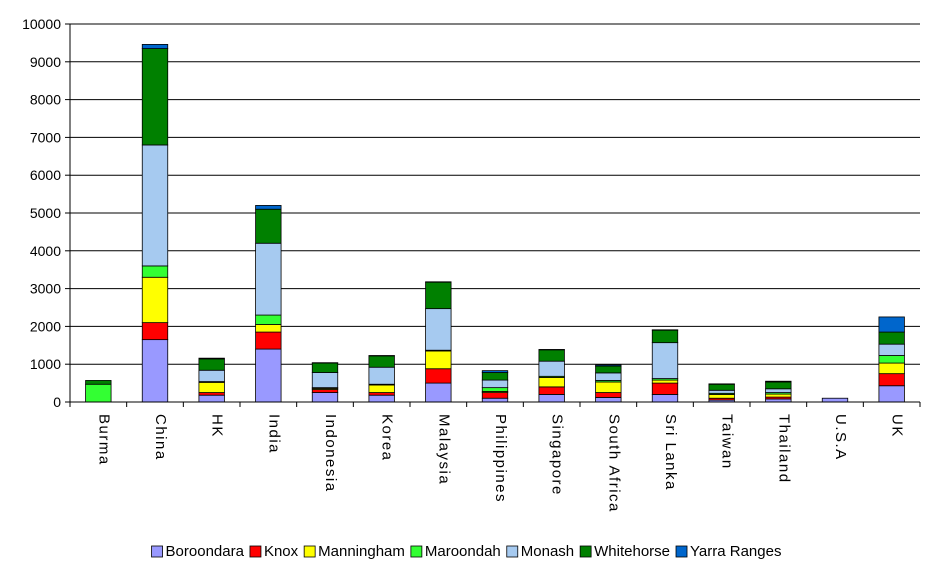 This screenshot has height=576, width=933. What do you see at coordinates (897, 426) in the screenshot?
I see `x-tick-label: UK` at bounding box center [897, 426].